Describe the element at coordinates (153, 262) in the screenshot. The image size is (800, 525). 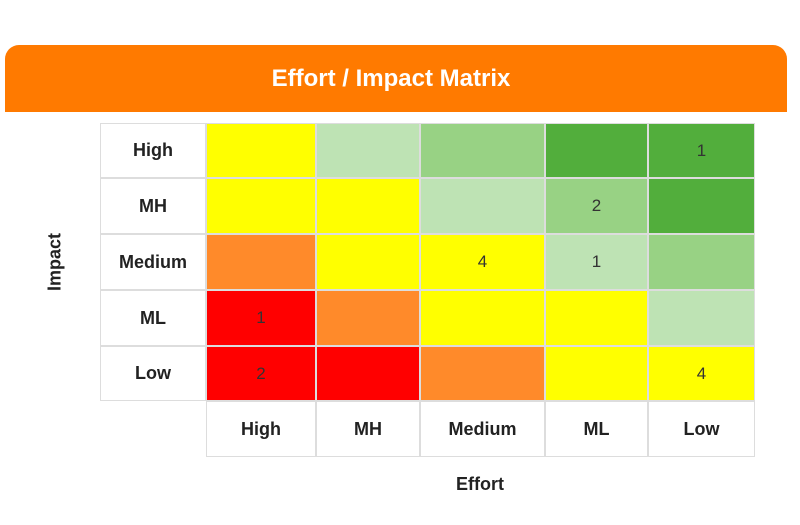
I see `y-tick-label: Medium` at that location.